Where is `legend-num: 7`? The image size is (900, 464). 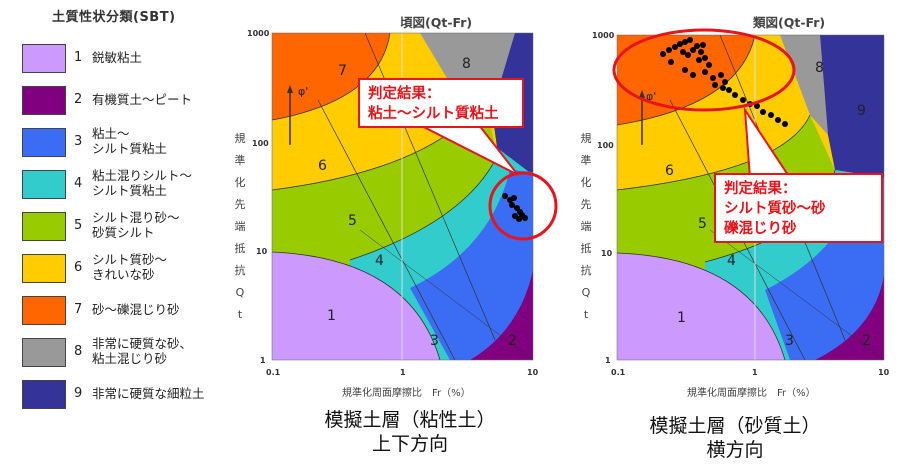
legend-num: 7 is located at coordinates (78, 309).